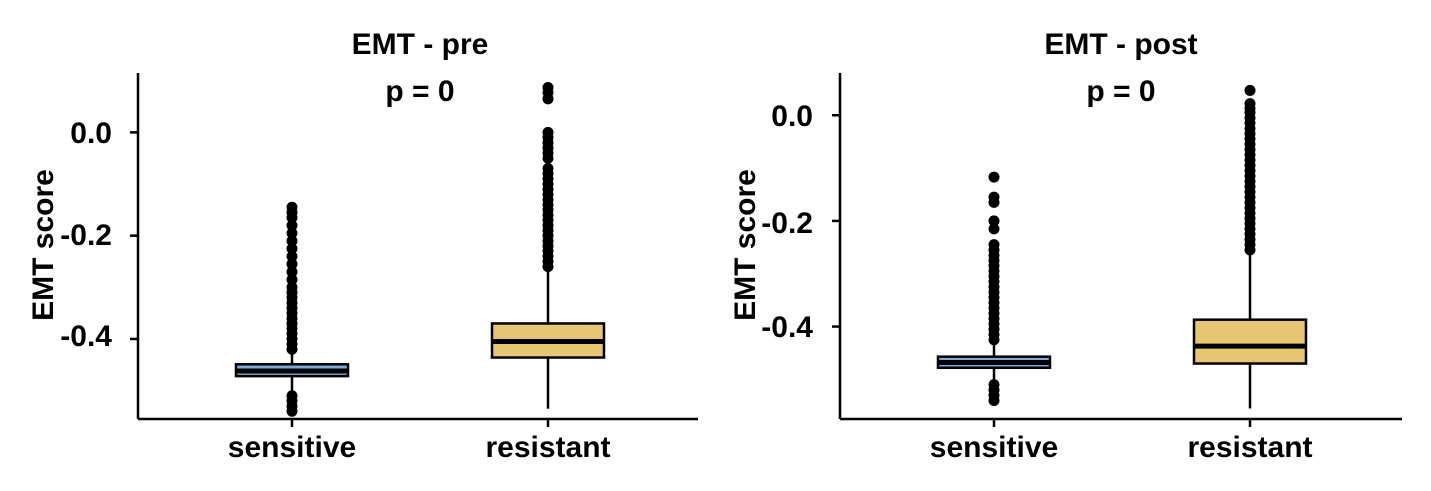 This screenshot has width=1431, height=491. Describe the element at coordinates (420, 44) in the screenshot. I see `chart-title: EMT - pre` at that location.